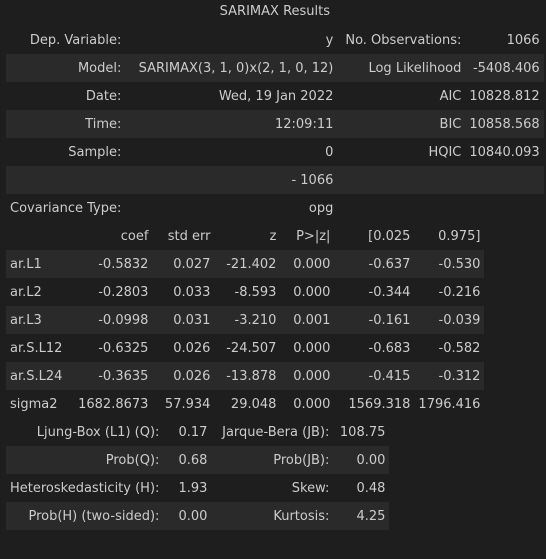 The image size is (546, 559). I want to click on param-name: ar.L1, so click(26, 264).